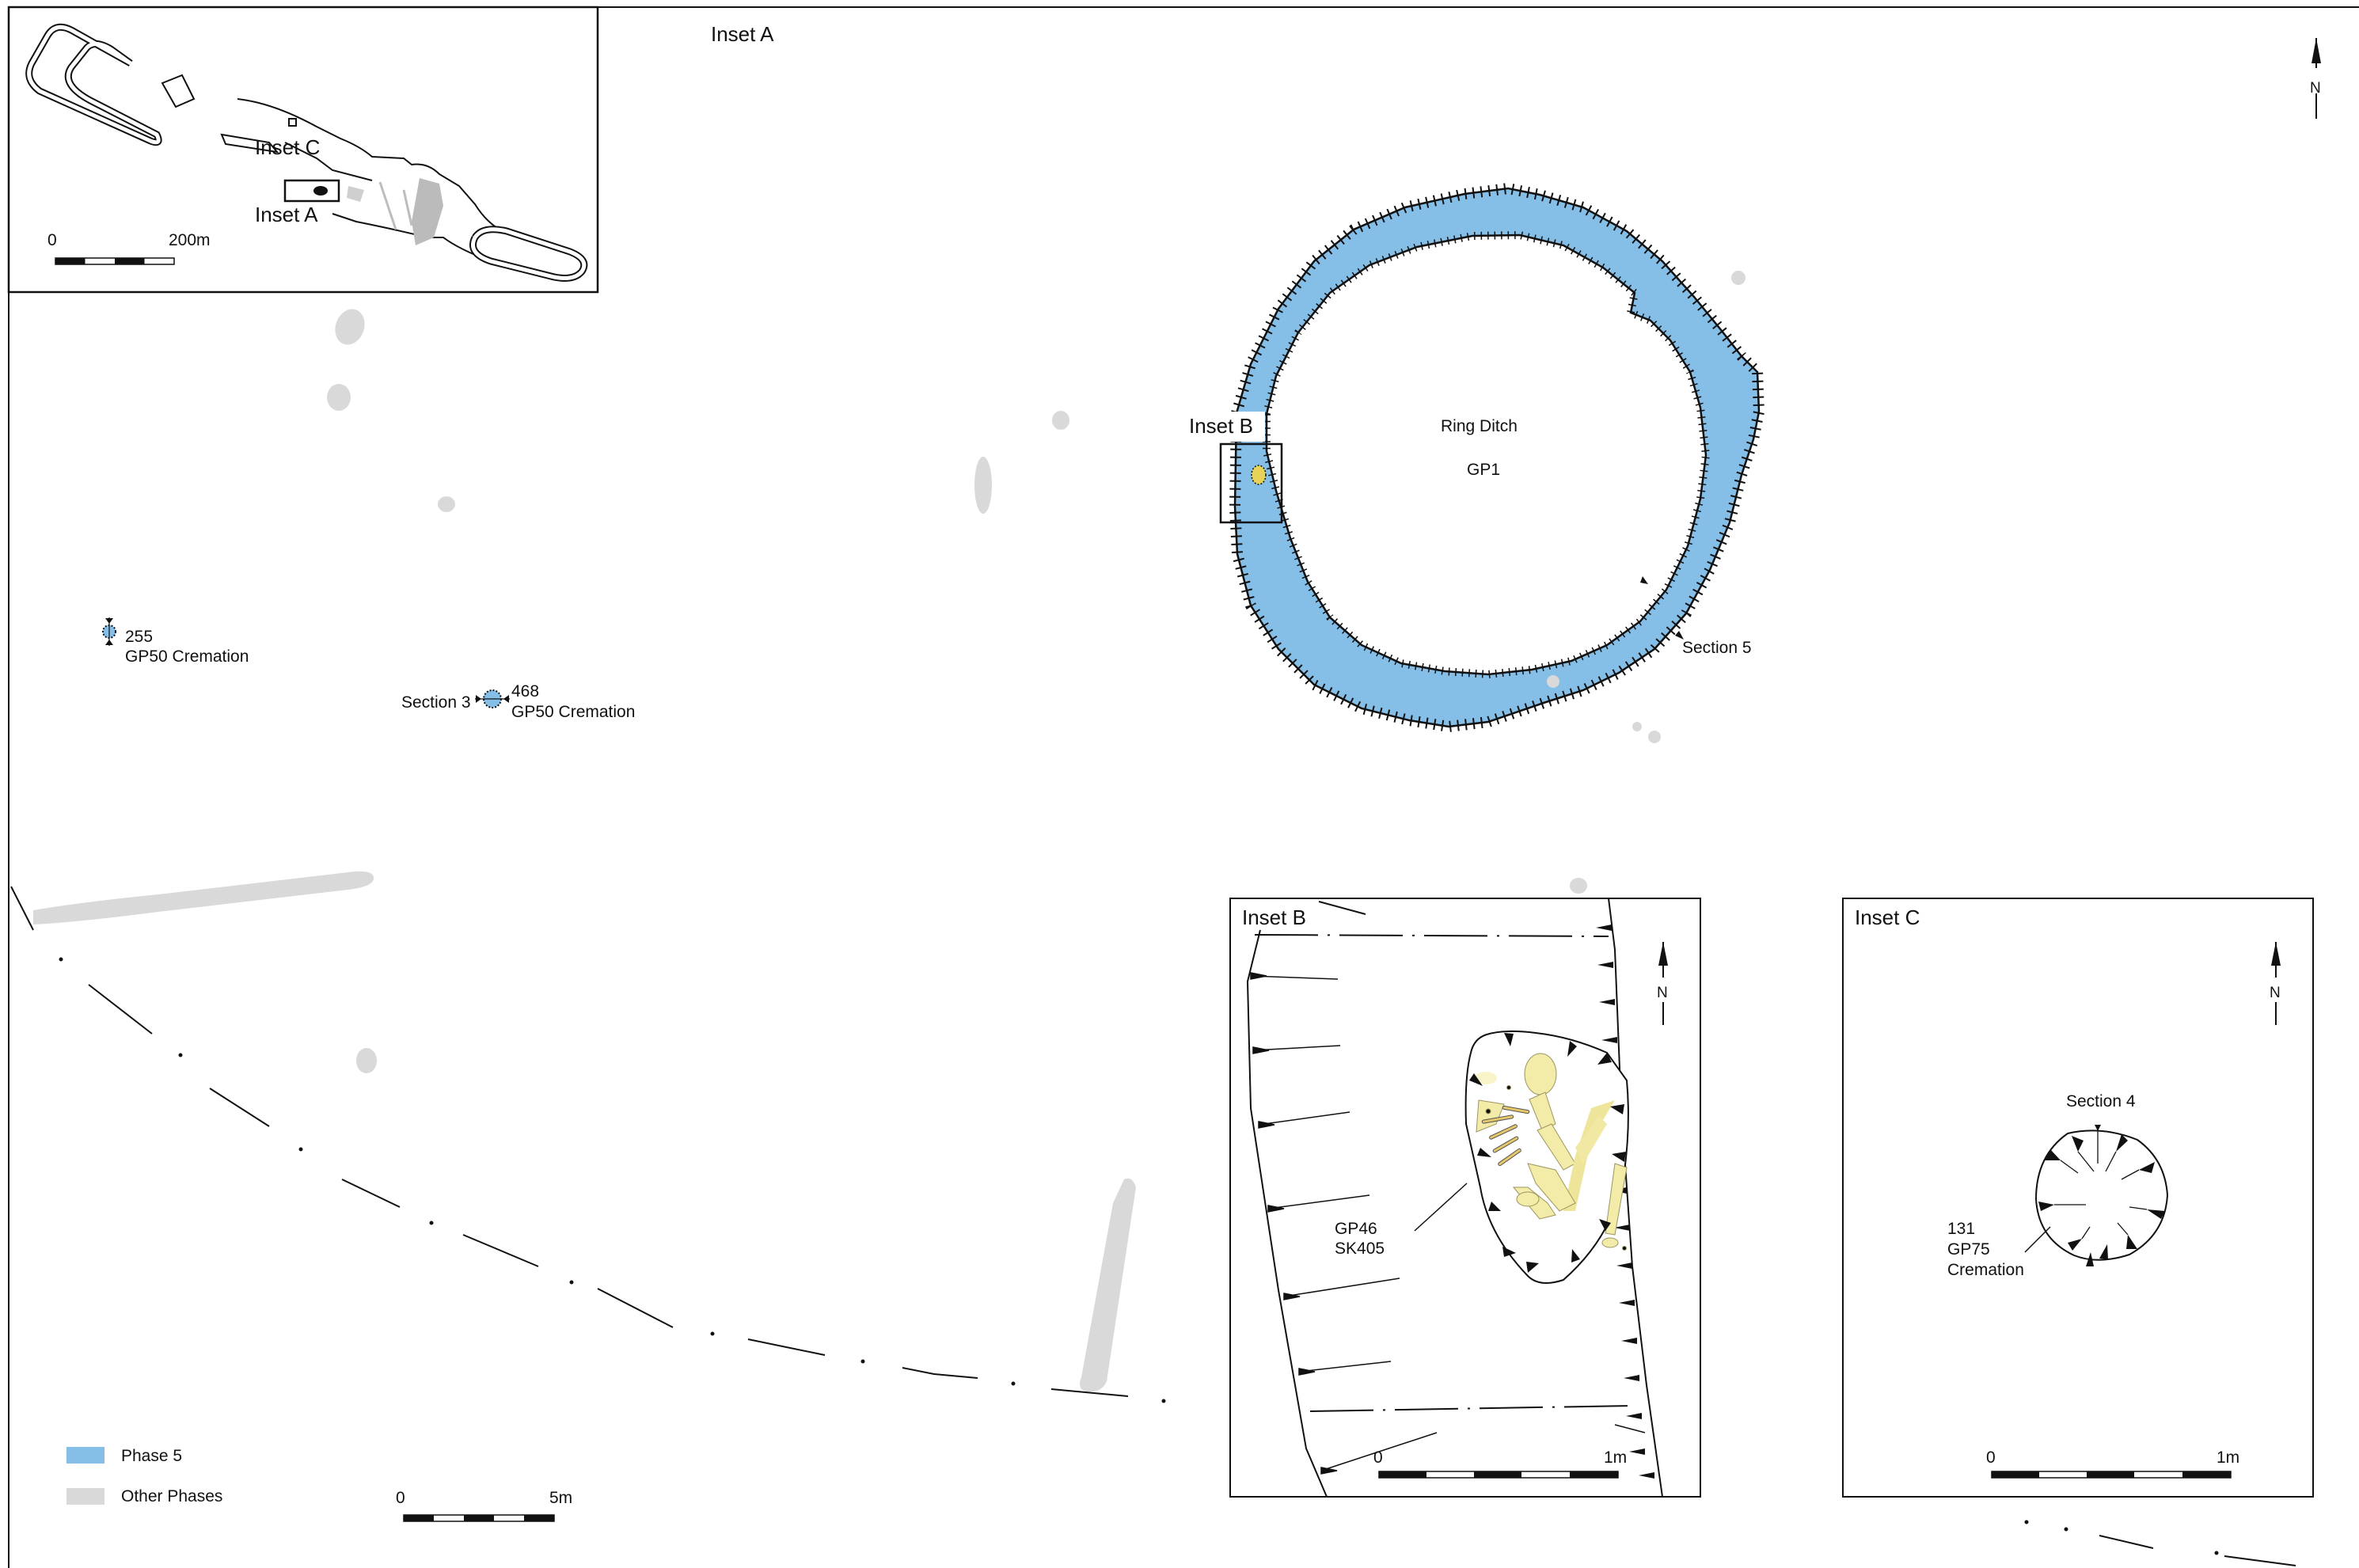 The width and height of the screenshot is (2359, 1568). What do you see at coordinates (2276, 993) in the screenshot?
I see `north-label-c: N` at bounding box center [2276, 993].